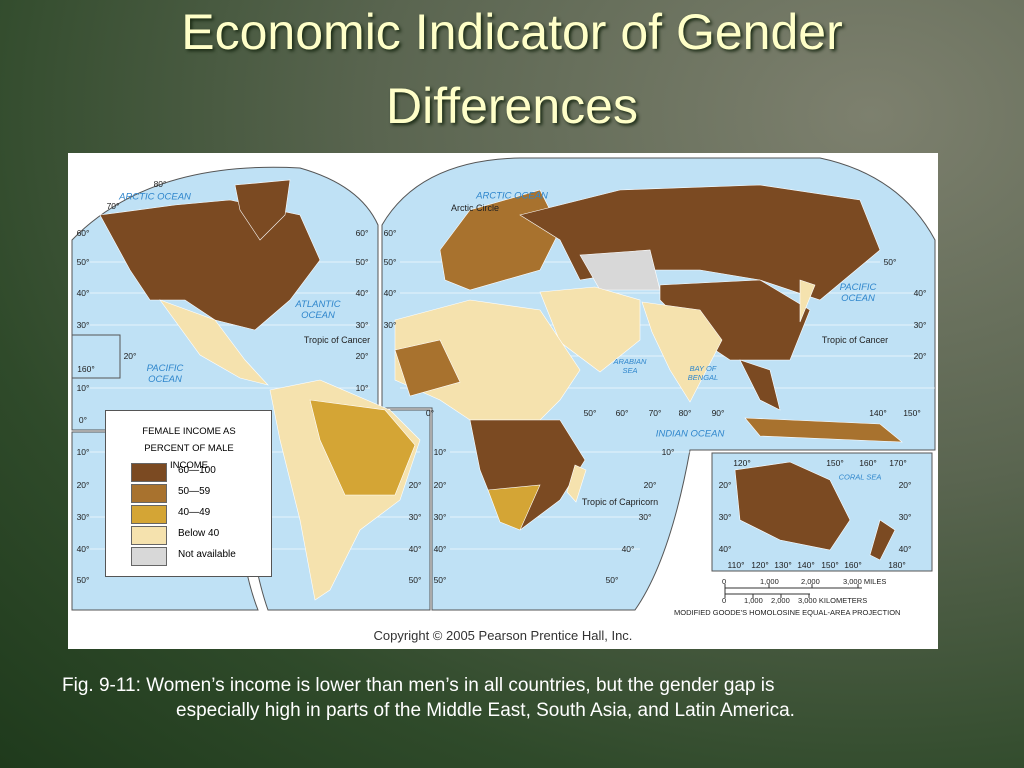 The height and width of the screenshot is (768, 1024). I want to click on slide-title: Differences, so click(512, 106).